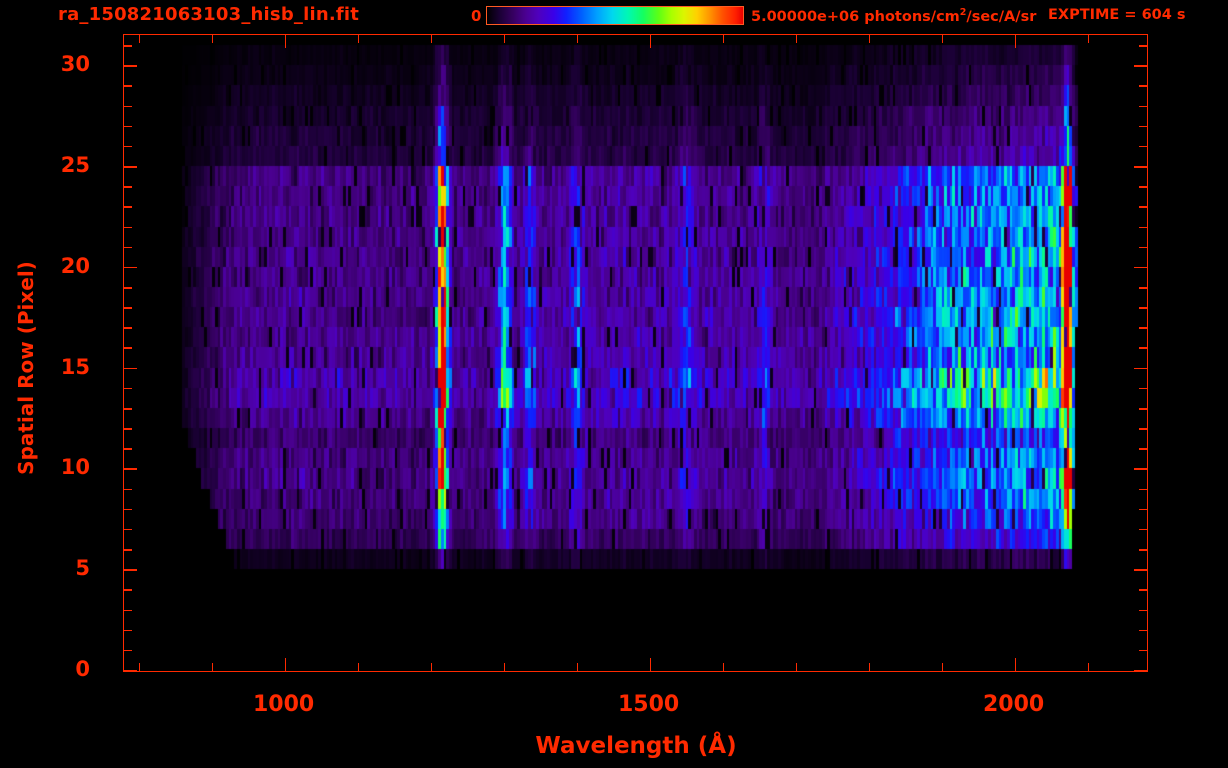 The height and width of the screenshot is (768, 1228). Describe the element at coordinates (1117, 15) in the screenshot. I see `exptime-label: EXPTIME = 604 s` at that location.